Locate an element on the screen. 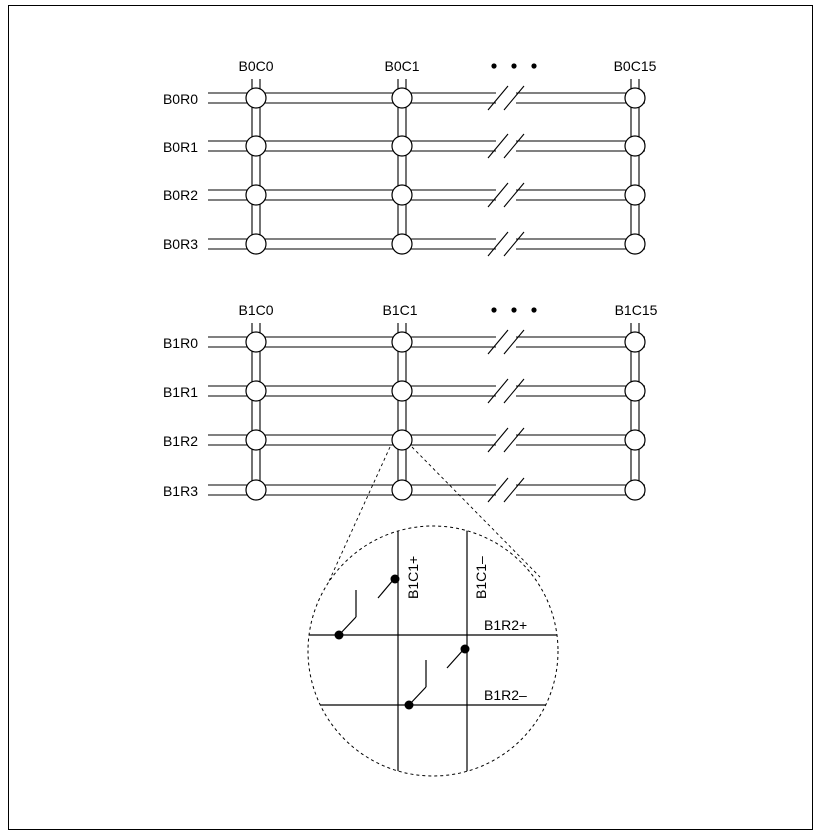 This screenshot has height=839, width=823. bank0-matrix is located at coordinates (427, 168).